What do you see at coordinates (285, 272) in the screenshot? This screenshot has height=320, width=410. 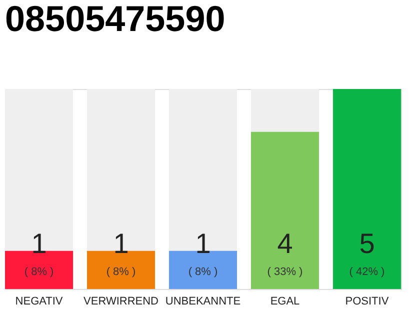 I see `data-label: ( 33% )` at bounding box center [285, 272].